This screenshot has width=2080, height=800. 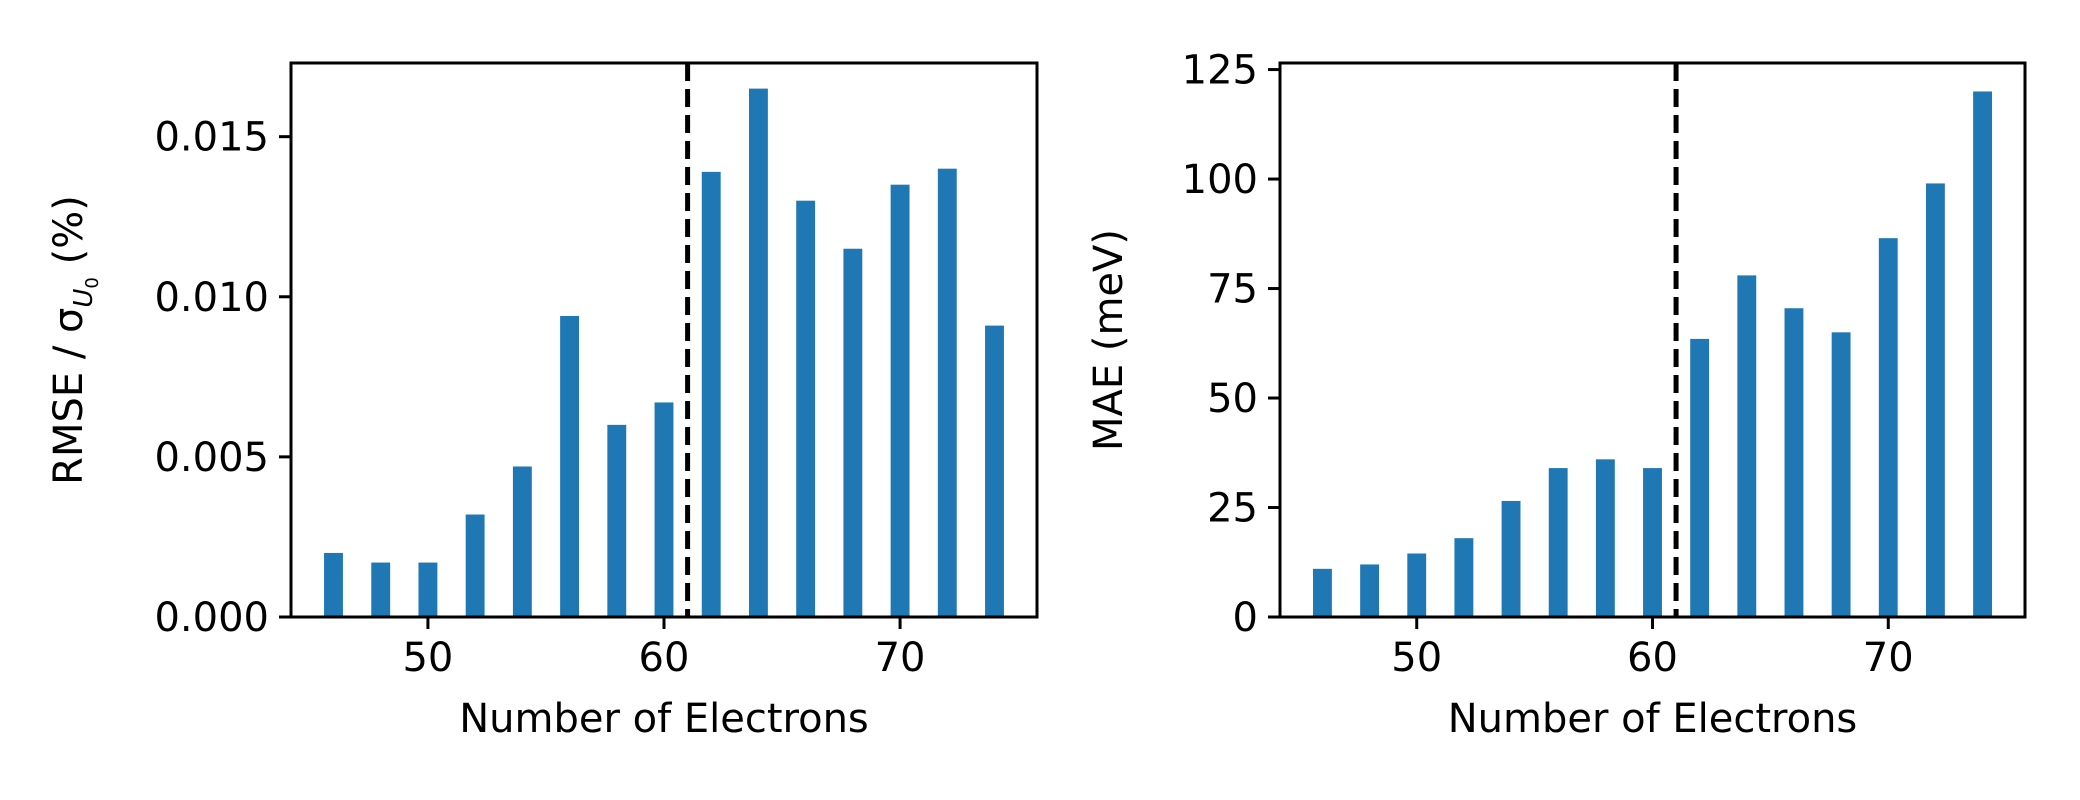 What do you see at coordinates (211, 138) in the screenshot?
I see `left-ytick-label: 0.015` at bounding box center [211, 138].